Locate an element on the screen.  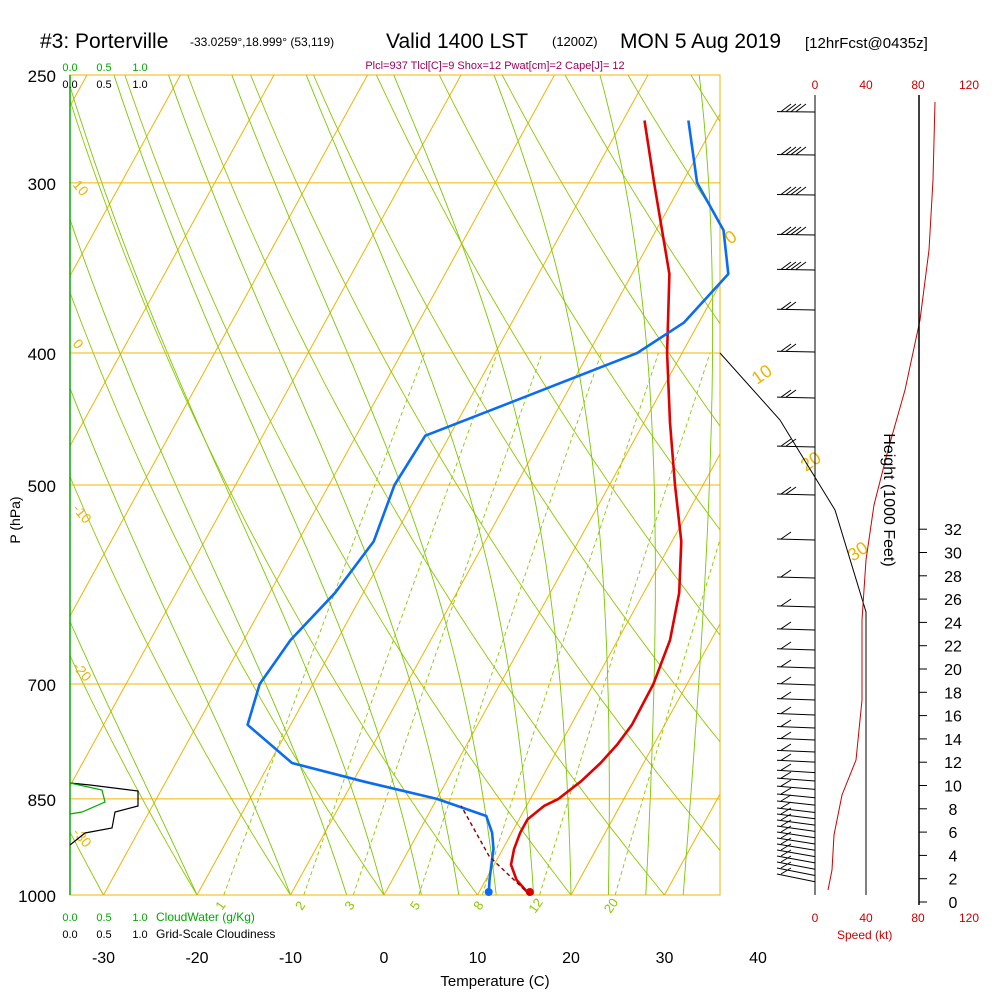
temperature-tick--10: -10 is located at coordinates (290, 958).